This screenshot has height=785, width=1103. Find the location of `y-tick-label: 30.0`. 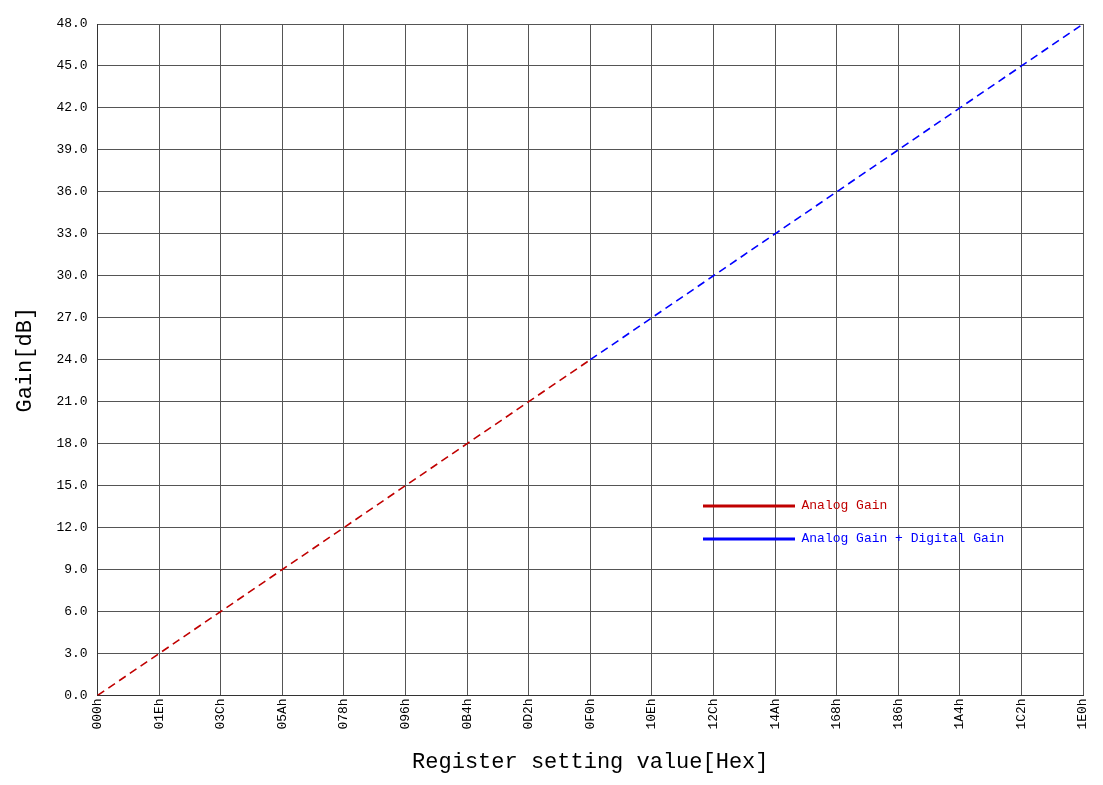

y-tick-label: 30.0 is located at coordinates (72, 276).